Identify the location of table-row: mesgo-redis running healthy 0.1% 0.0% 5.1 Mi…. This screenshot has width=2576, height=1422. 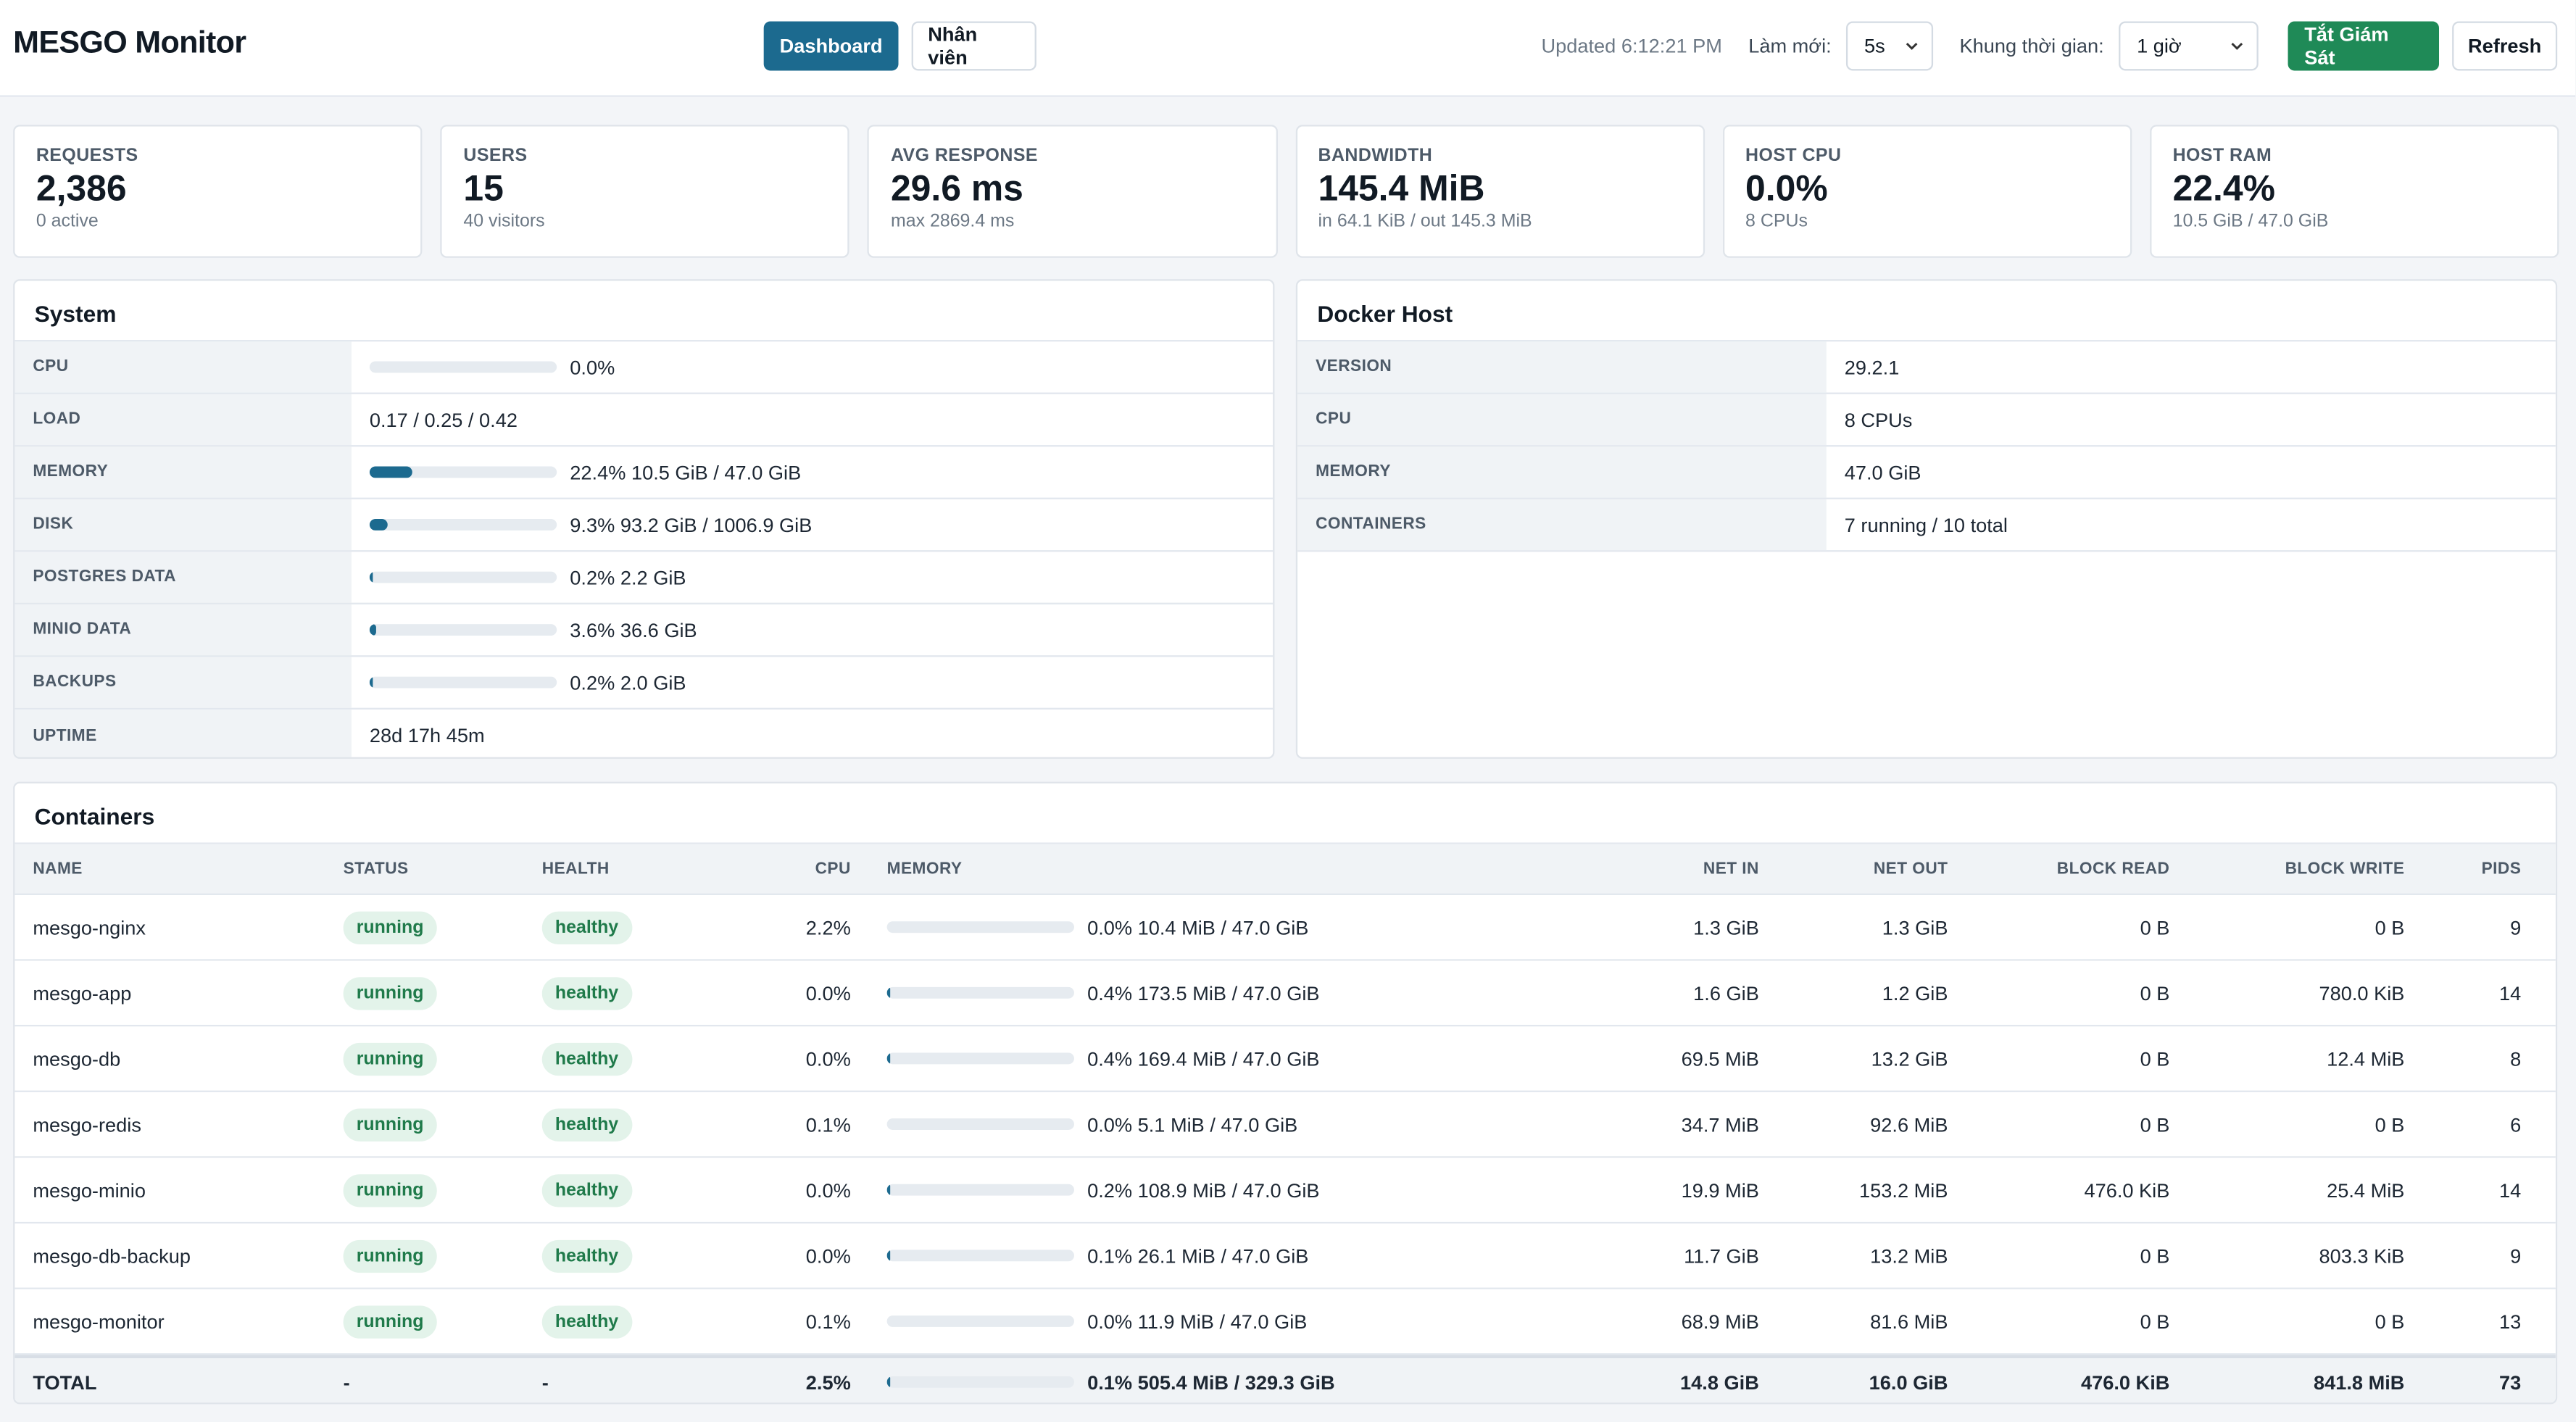
(1285, 1125).